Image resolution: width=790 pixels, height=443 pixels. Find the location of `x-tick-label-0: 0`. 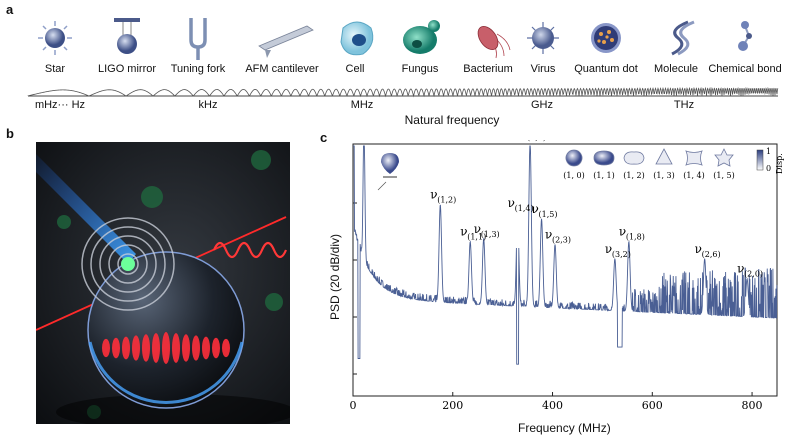

x-tick-label-0: 0 is located at coordinates (353, 405).